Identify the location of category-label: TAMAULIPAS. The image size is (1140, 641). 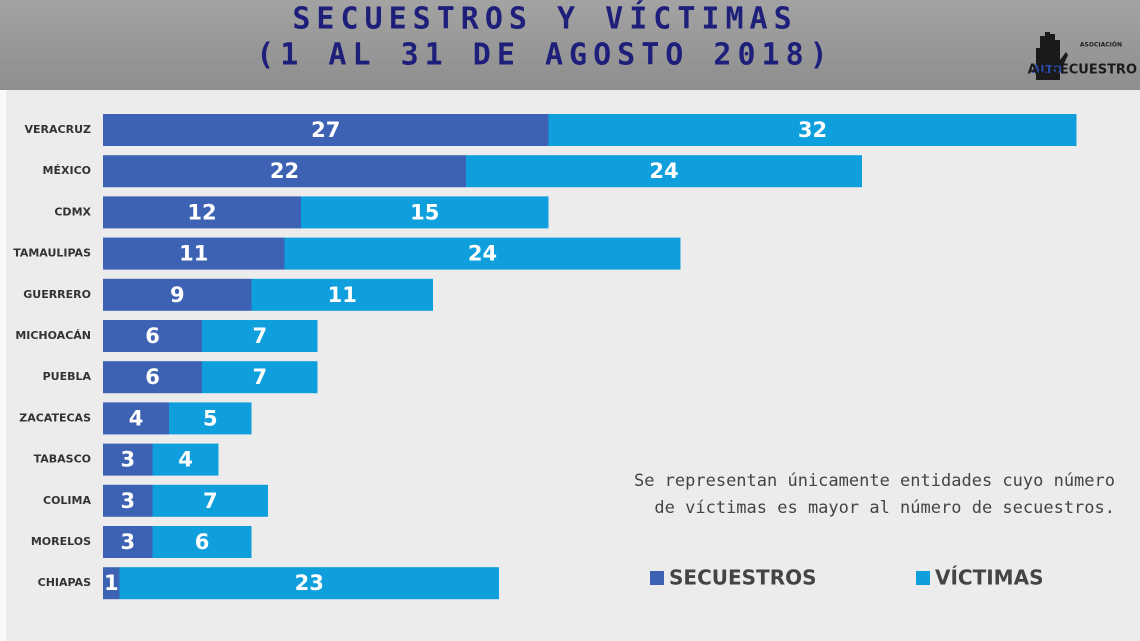
(52, 253).